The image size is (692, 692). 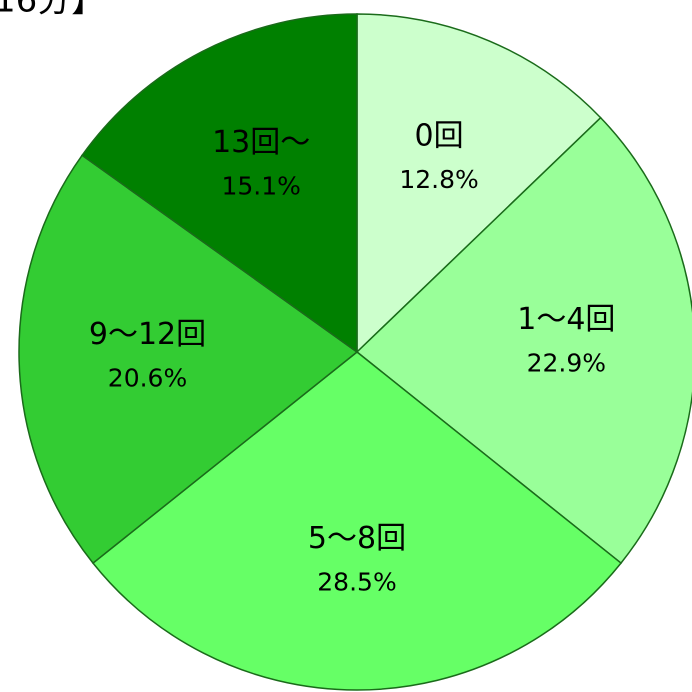 What do you see at coordinates (566, 362) in the screenshot?
I see `slice-value: 22.9%` at bounding box center [566, 362].